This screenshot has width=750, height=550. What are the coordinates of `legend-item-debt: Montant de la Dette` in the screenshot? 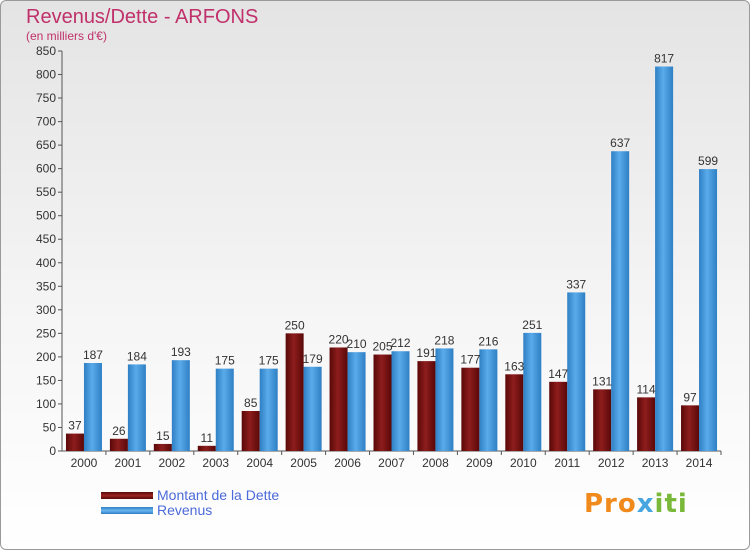 It's located at (190, 495).